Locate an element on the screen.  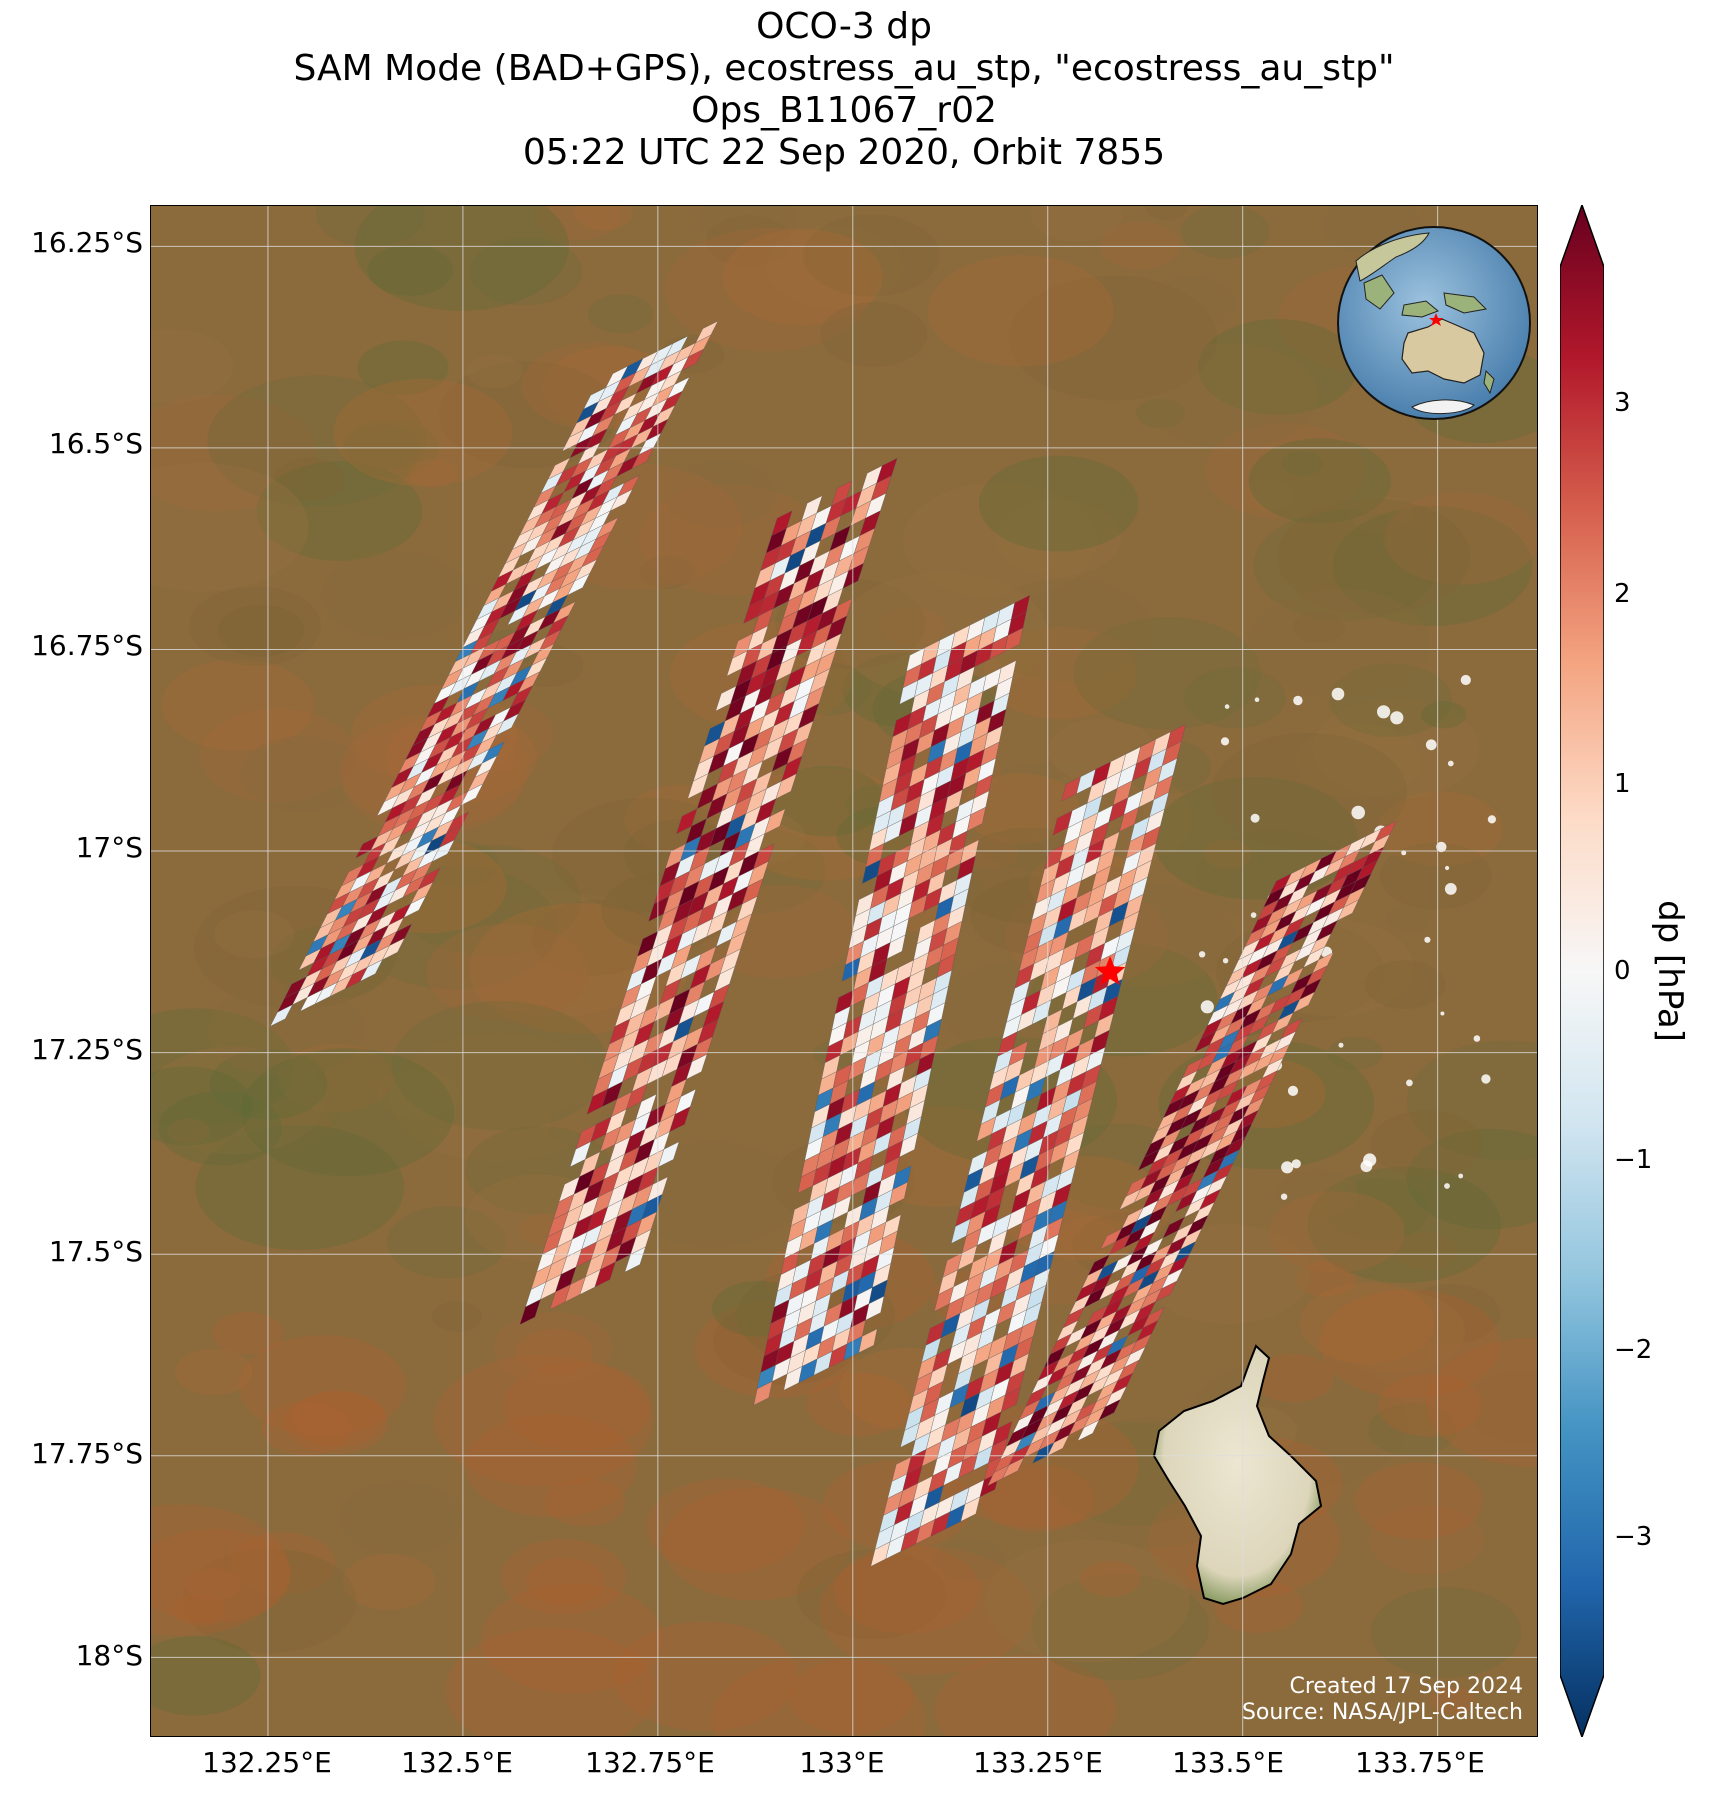
colorbar-tick-label: 0 is located at coordinates (1622, 971).